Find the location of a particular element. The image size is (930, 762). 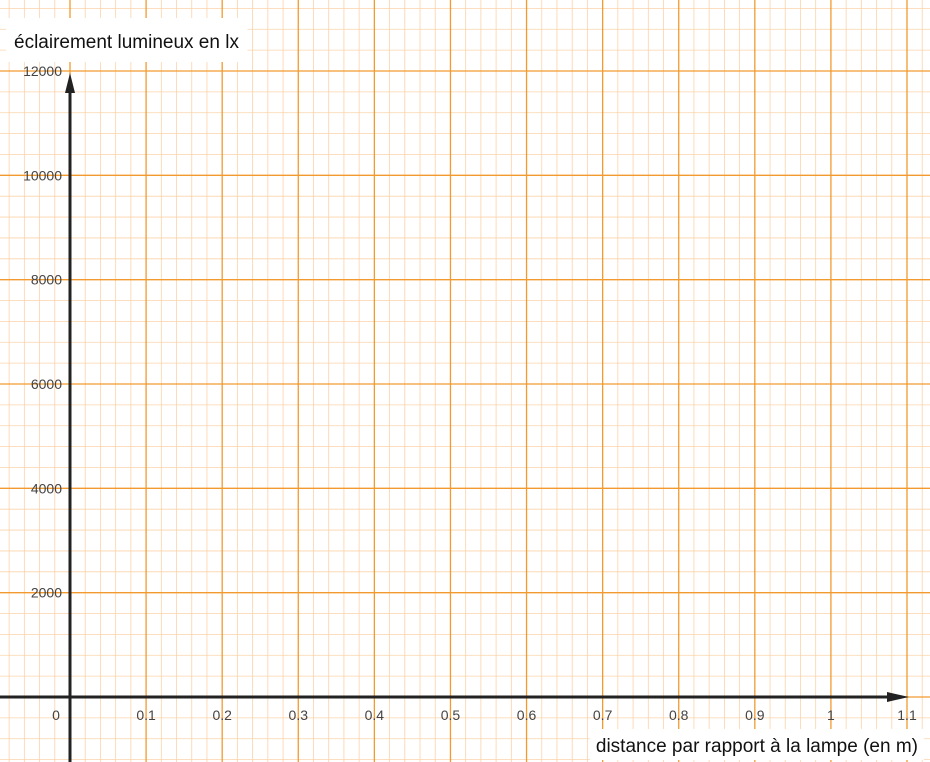

x-tick-label: 0.9 is located at coordinates (755, 715).